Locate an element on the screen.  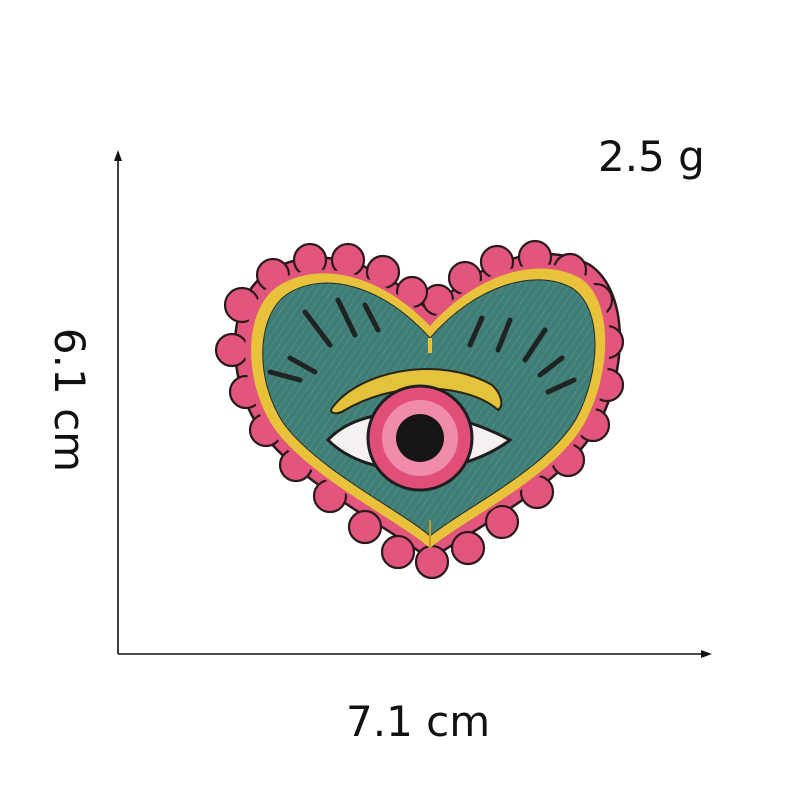
eye-rays is located at coordinates (422, 346).